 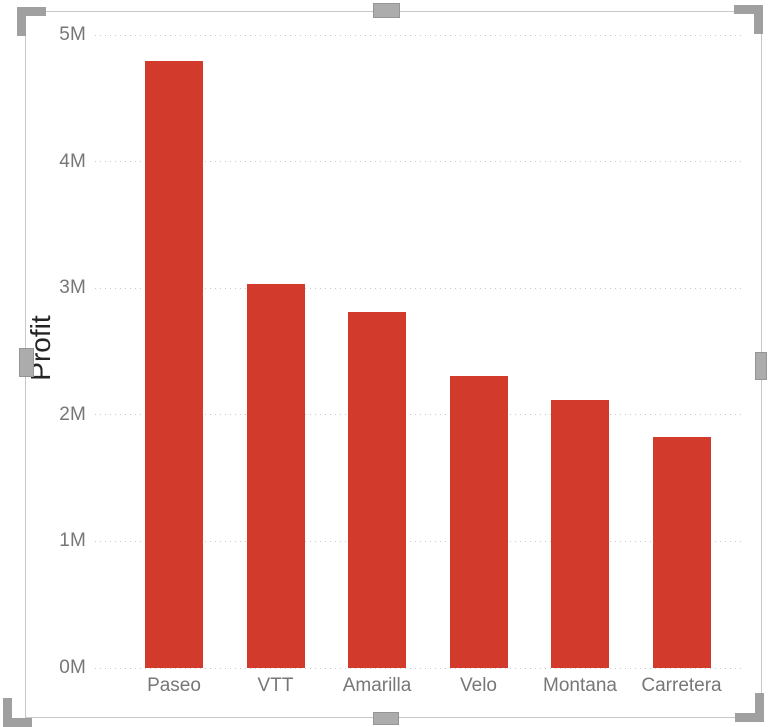 What do you see at coordinates (275, 685) in the screenshot?
I see `x-axis-category-label: VTT` at bounding box center [275, 685].